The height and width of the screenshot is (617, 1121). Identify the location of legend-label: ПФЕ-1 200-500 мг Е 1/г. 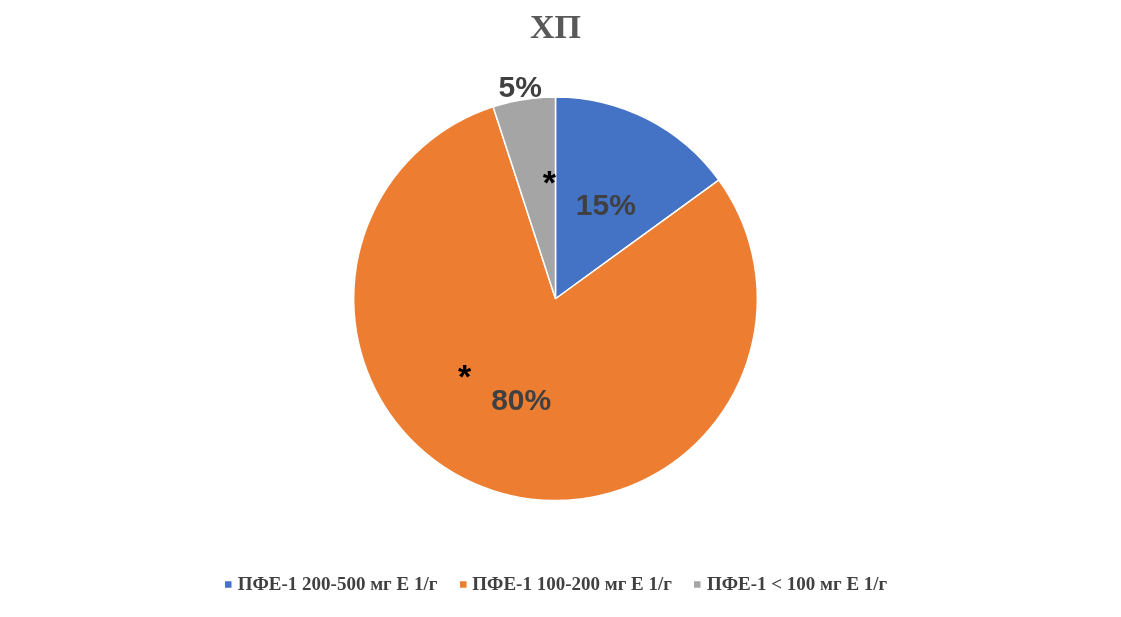
(337, 584).